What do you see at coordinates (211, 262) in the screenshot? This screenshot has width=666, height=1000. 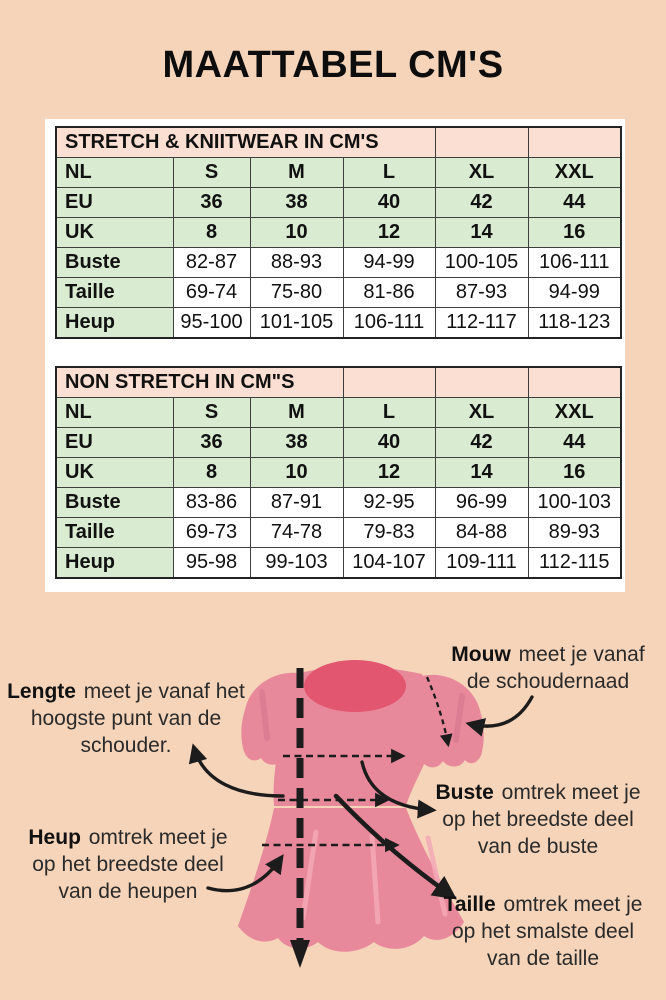 I see `measure-value: 82-87` at bounding box center [211, 262].